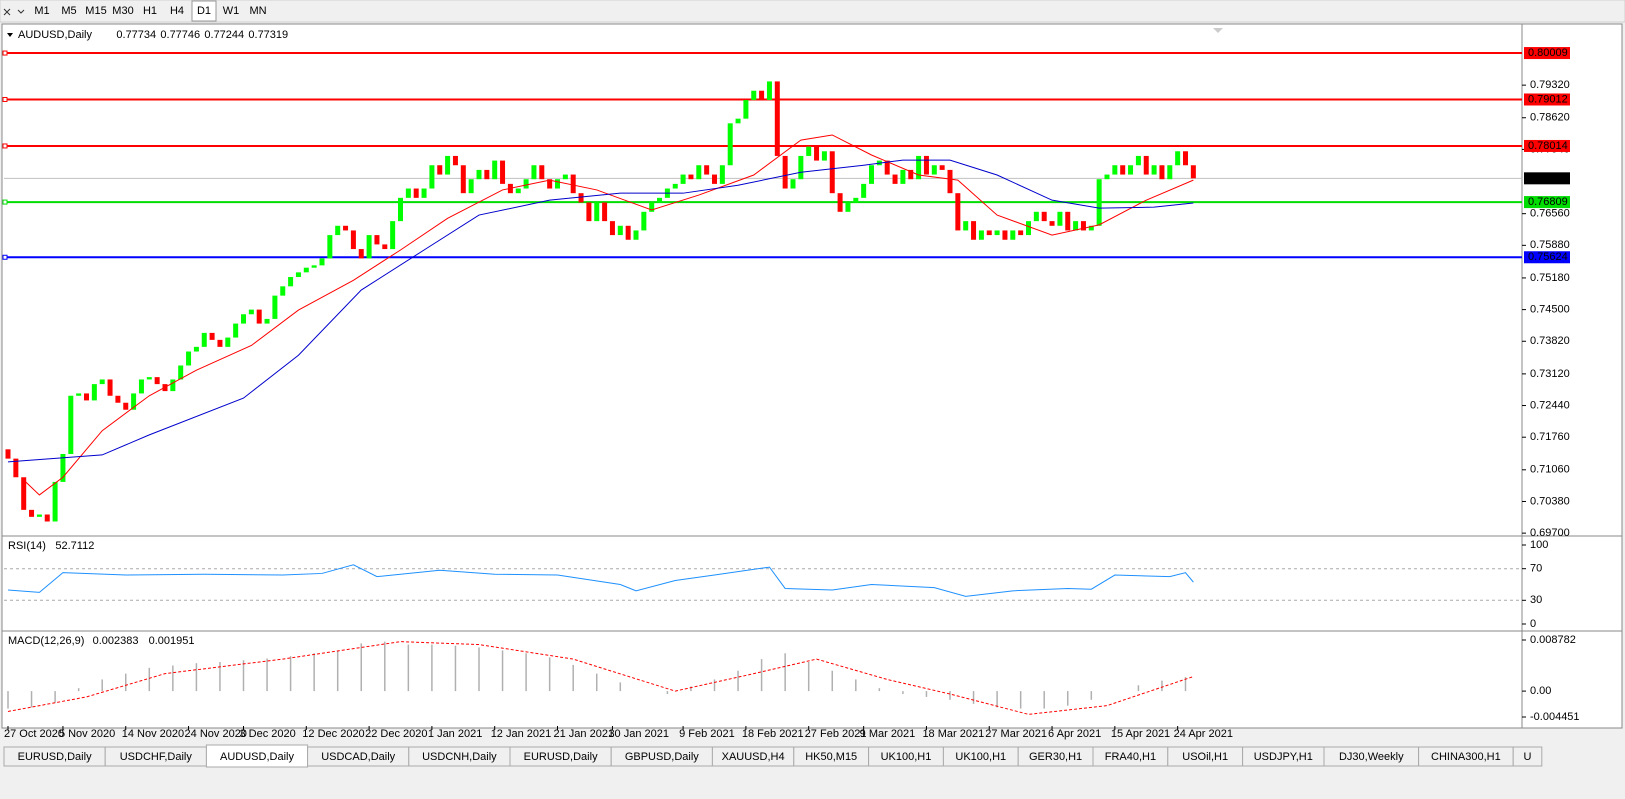  Describe the element at coordinates (1283, 757) in the screenshot. I see `tab-label: USDJPY,H1` at that location.